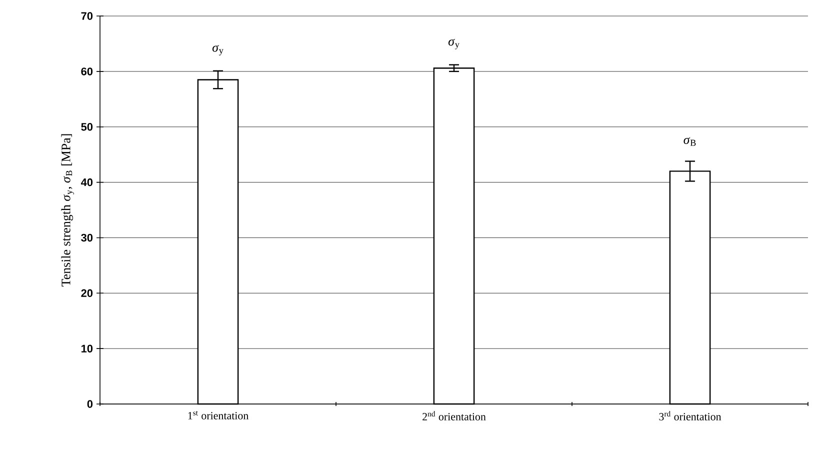 This screenshot has height=455, width=834. I want to click on y-tick-label: 10, so click(87, 348).